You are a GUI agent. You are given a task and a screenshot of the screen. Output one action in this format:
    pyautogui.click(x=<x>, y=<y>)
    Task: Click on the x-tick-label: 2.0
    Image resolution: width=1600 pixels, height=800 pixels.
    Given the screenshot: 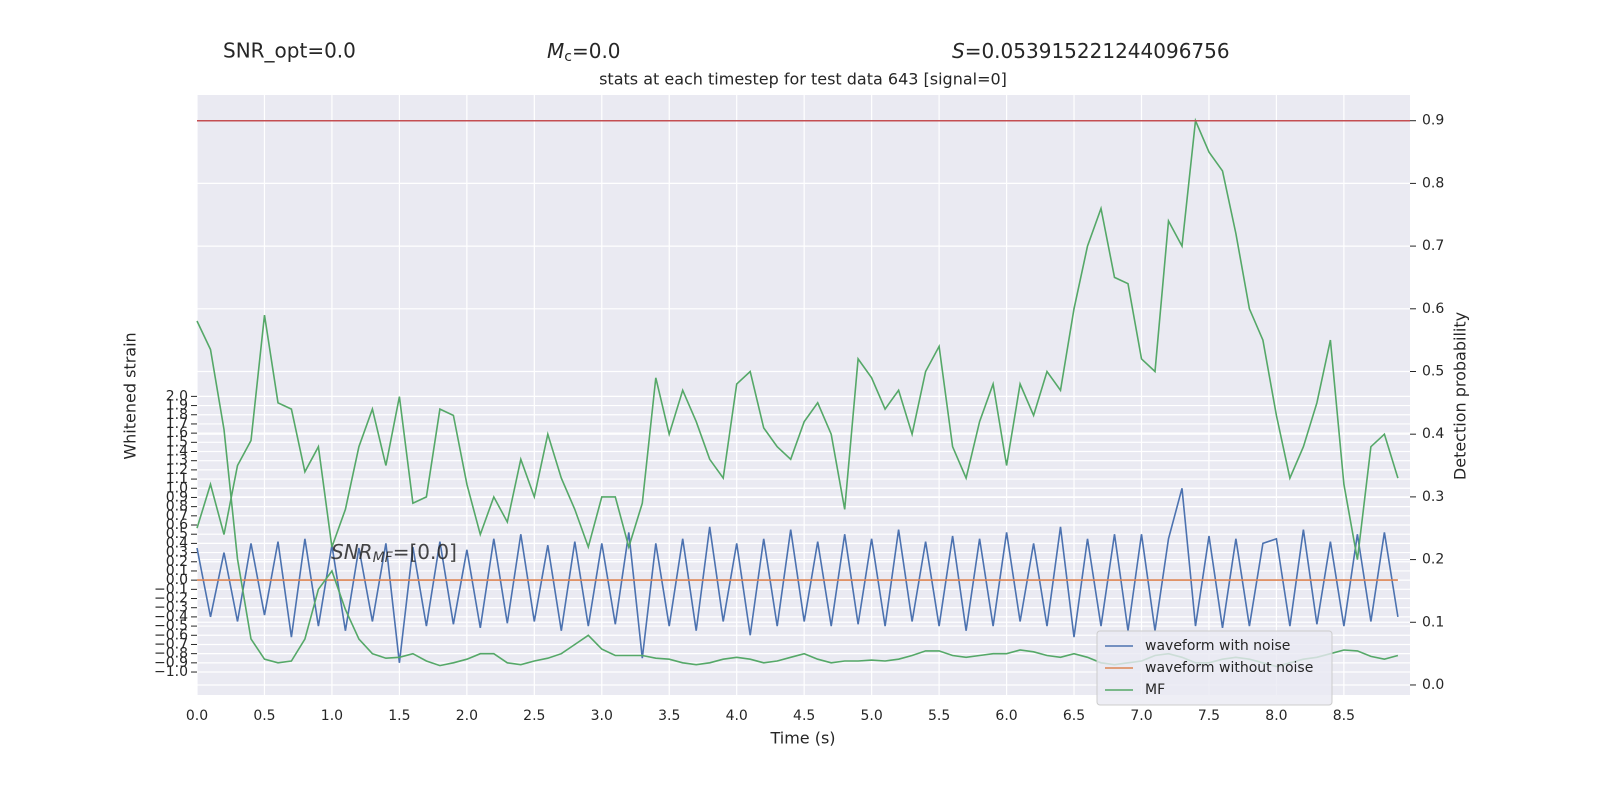 What is the action you would take?
    pyautogui.click(x=467, y=716)
    